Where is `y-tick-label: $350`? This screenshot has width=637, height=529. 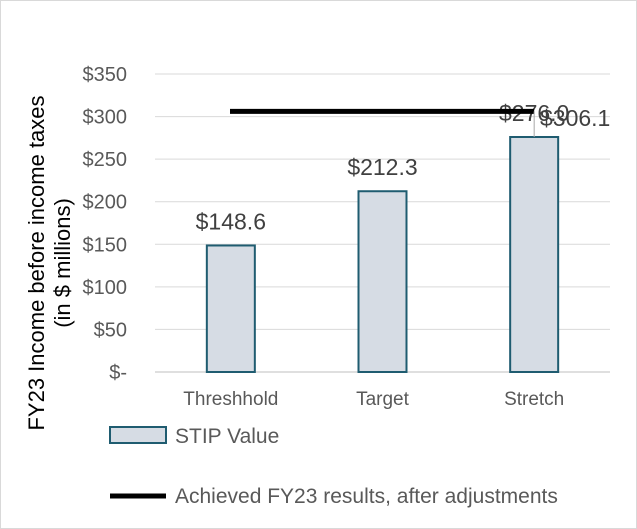
y-tick-label: $350 is located at coordinates (105, 75).